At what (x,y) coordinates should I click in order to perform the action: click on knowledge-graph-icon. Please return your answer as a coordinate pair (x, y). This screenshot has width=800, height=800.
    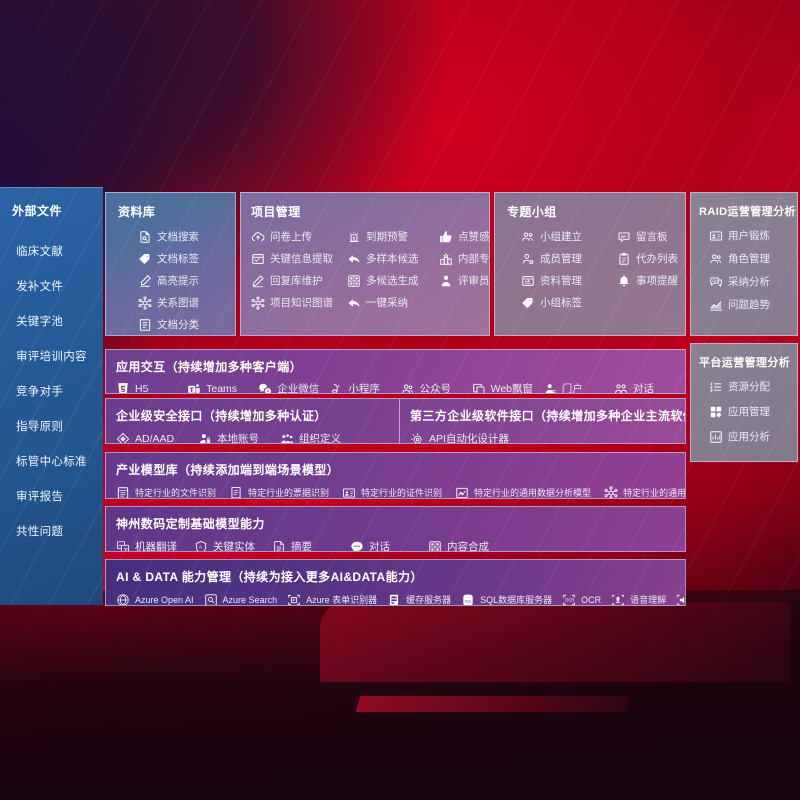
    Looking at the image, I should click on (611, 492).